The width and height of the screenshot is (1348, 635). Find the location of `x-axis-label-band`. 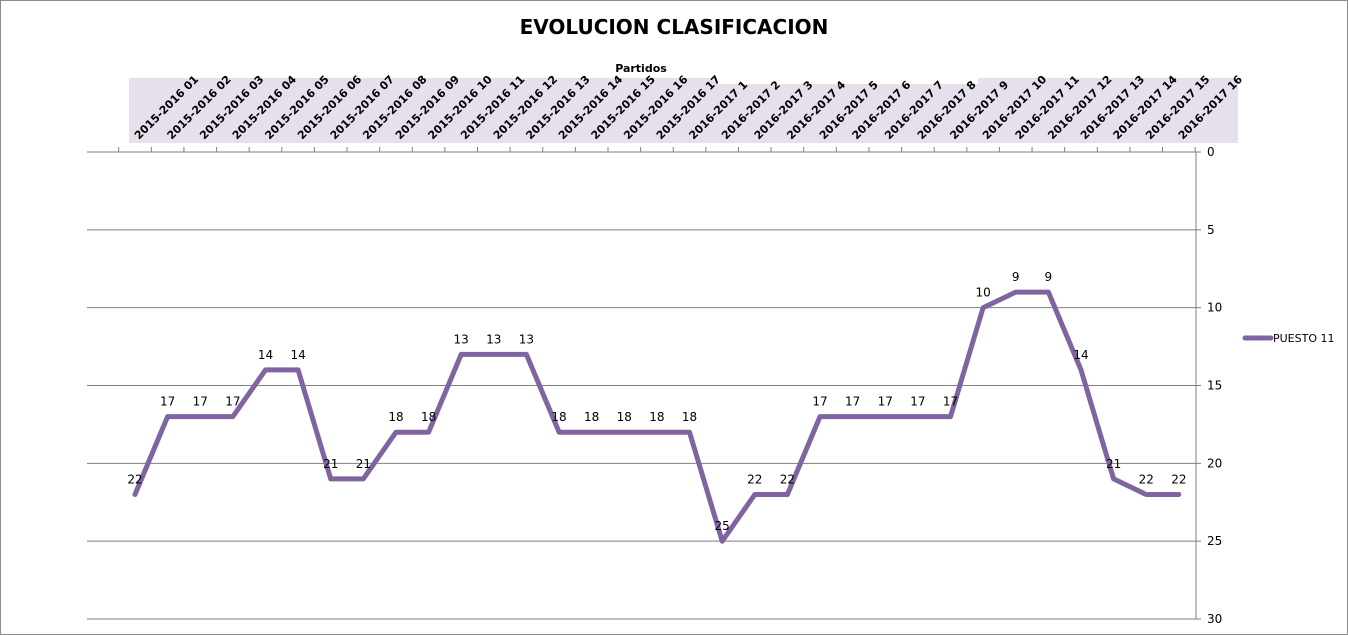

x-axis-label-band is located at coordinates (683, 110).